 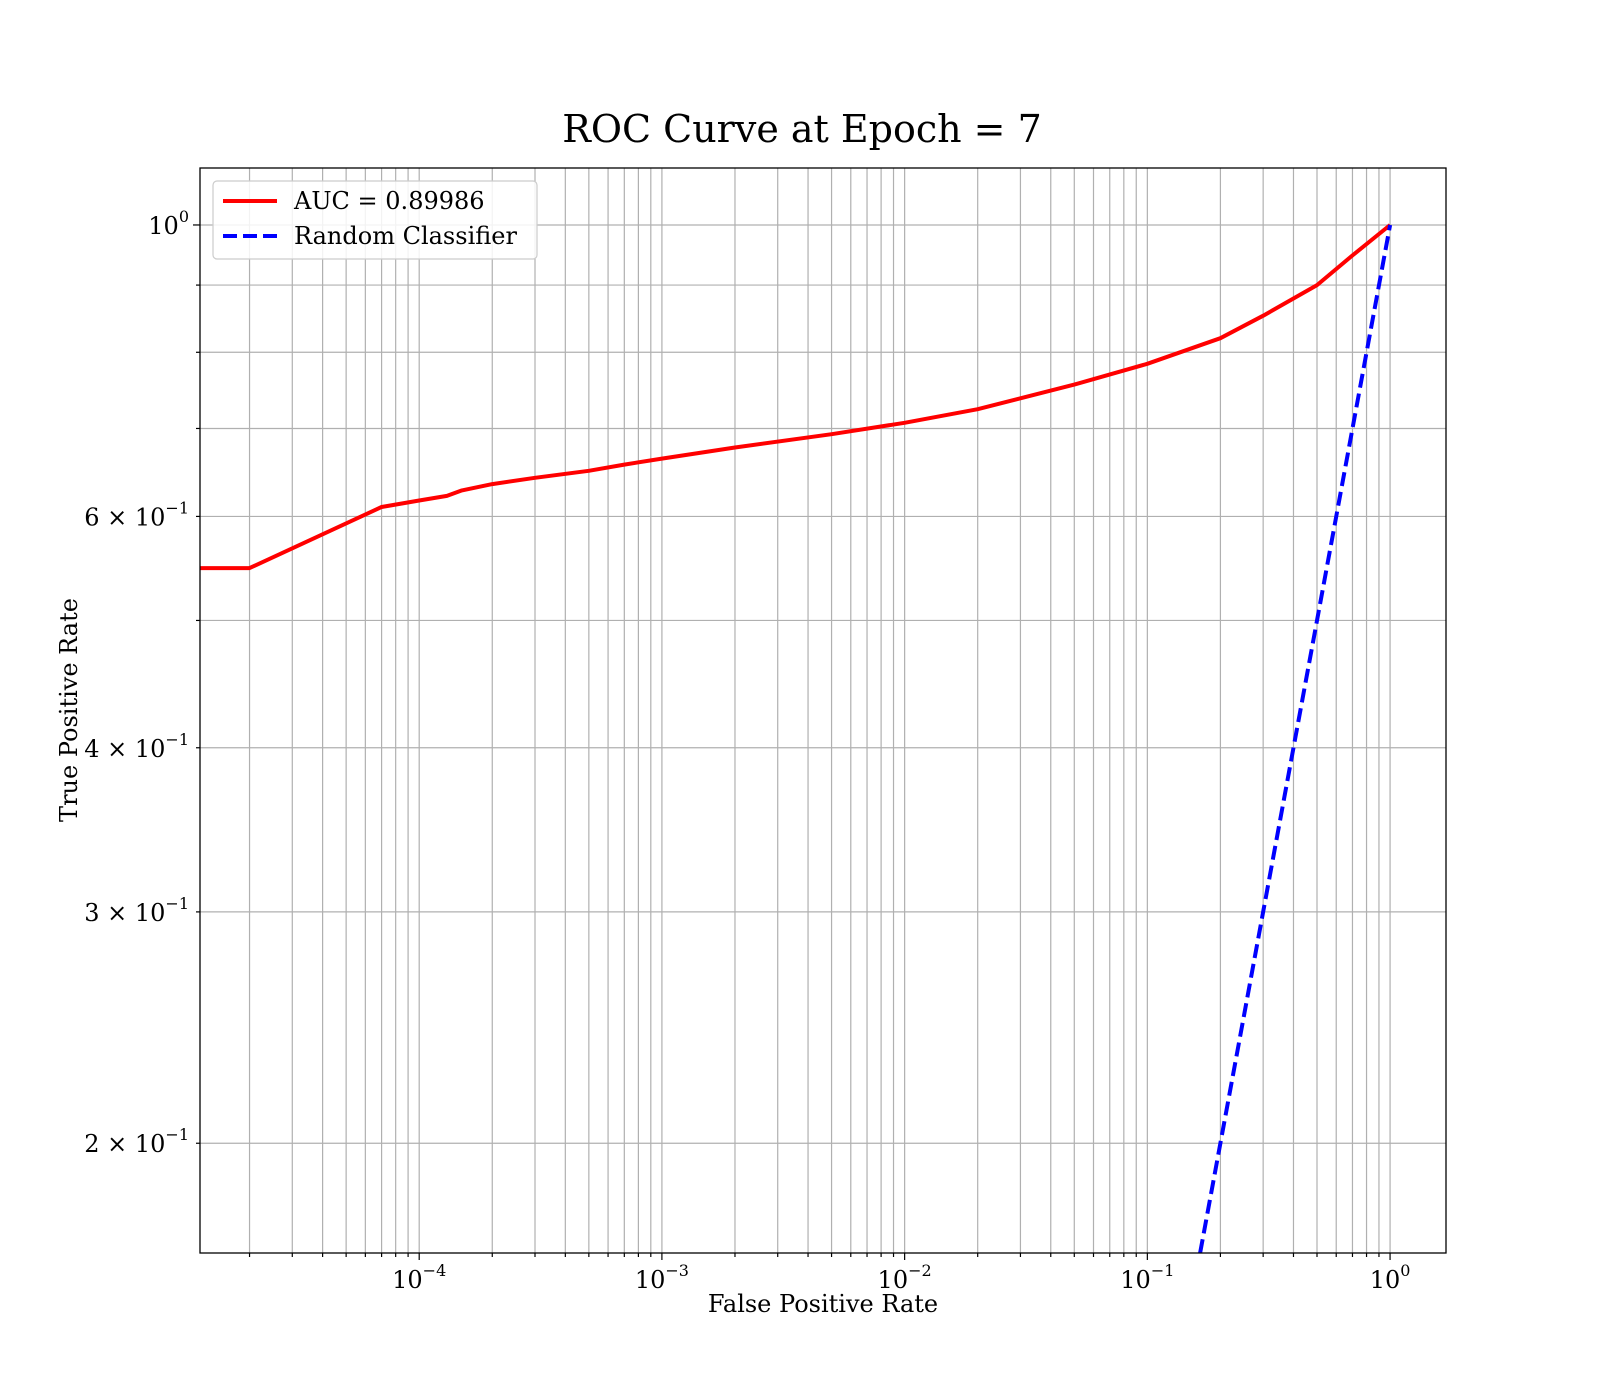 What do you see at coordinates (823, 1304) in the screenshot?
I see `x-axis-label: False Positive Rate` at bounding box center [823, 1304].